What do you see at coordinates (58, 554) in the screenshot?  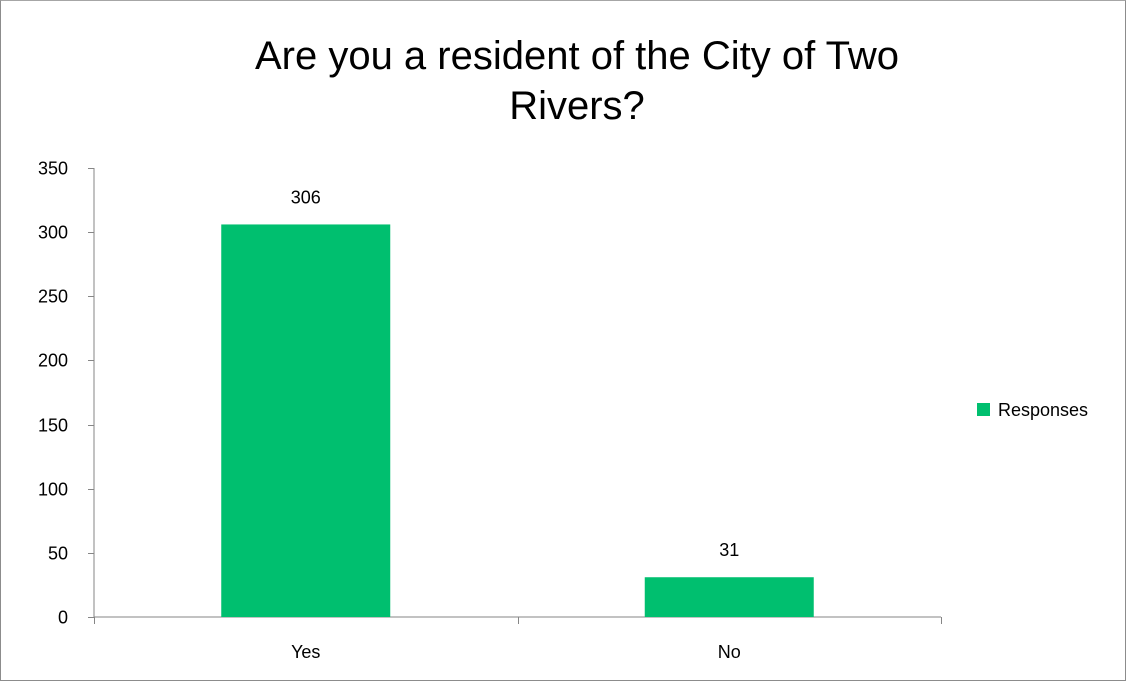 I see `y-tick-label: 50` at bounding box center [58, 554].